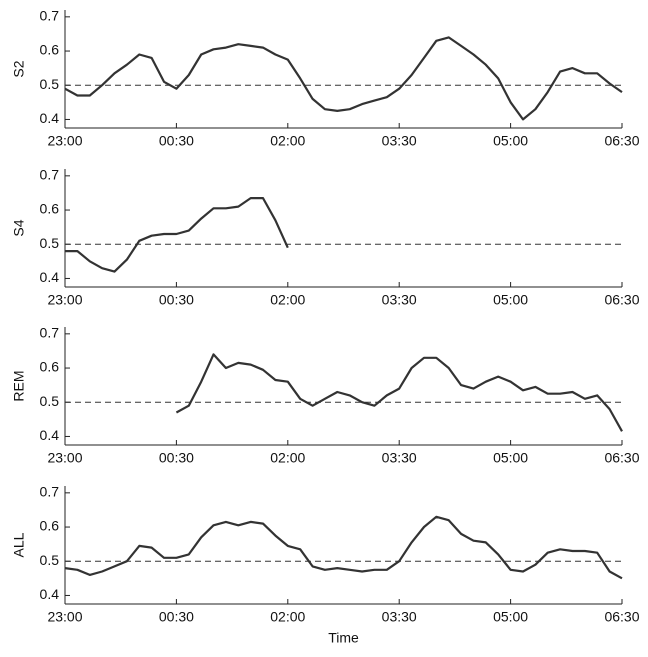 The image size is (648, 657). What do you see at coordinates (19, 385) in the screenshot?
I see `y-axis-label: REM` at bounding box center [19, 385].